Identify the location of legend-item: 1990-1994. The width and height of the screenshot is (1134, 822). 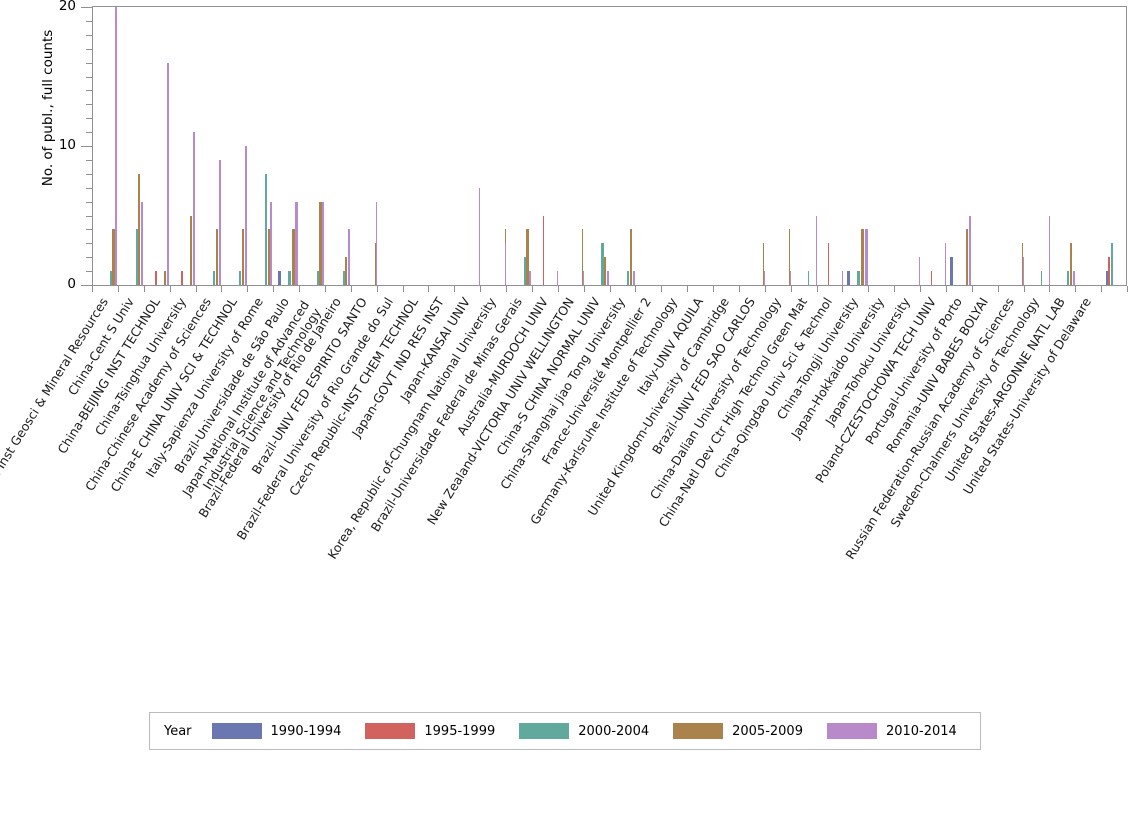
(277, 731).